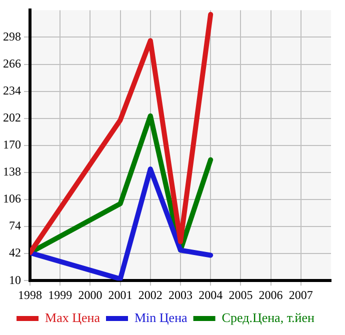  What do you see at coordinates (300, 295) in the screenshot?
I see `x-tick-label: 2007` at bounding box center [300, 295].